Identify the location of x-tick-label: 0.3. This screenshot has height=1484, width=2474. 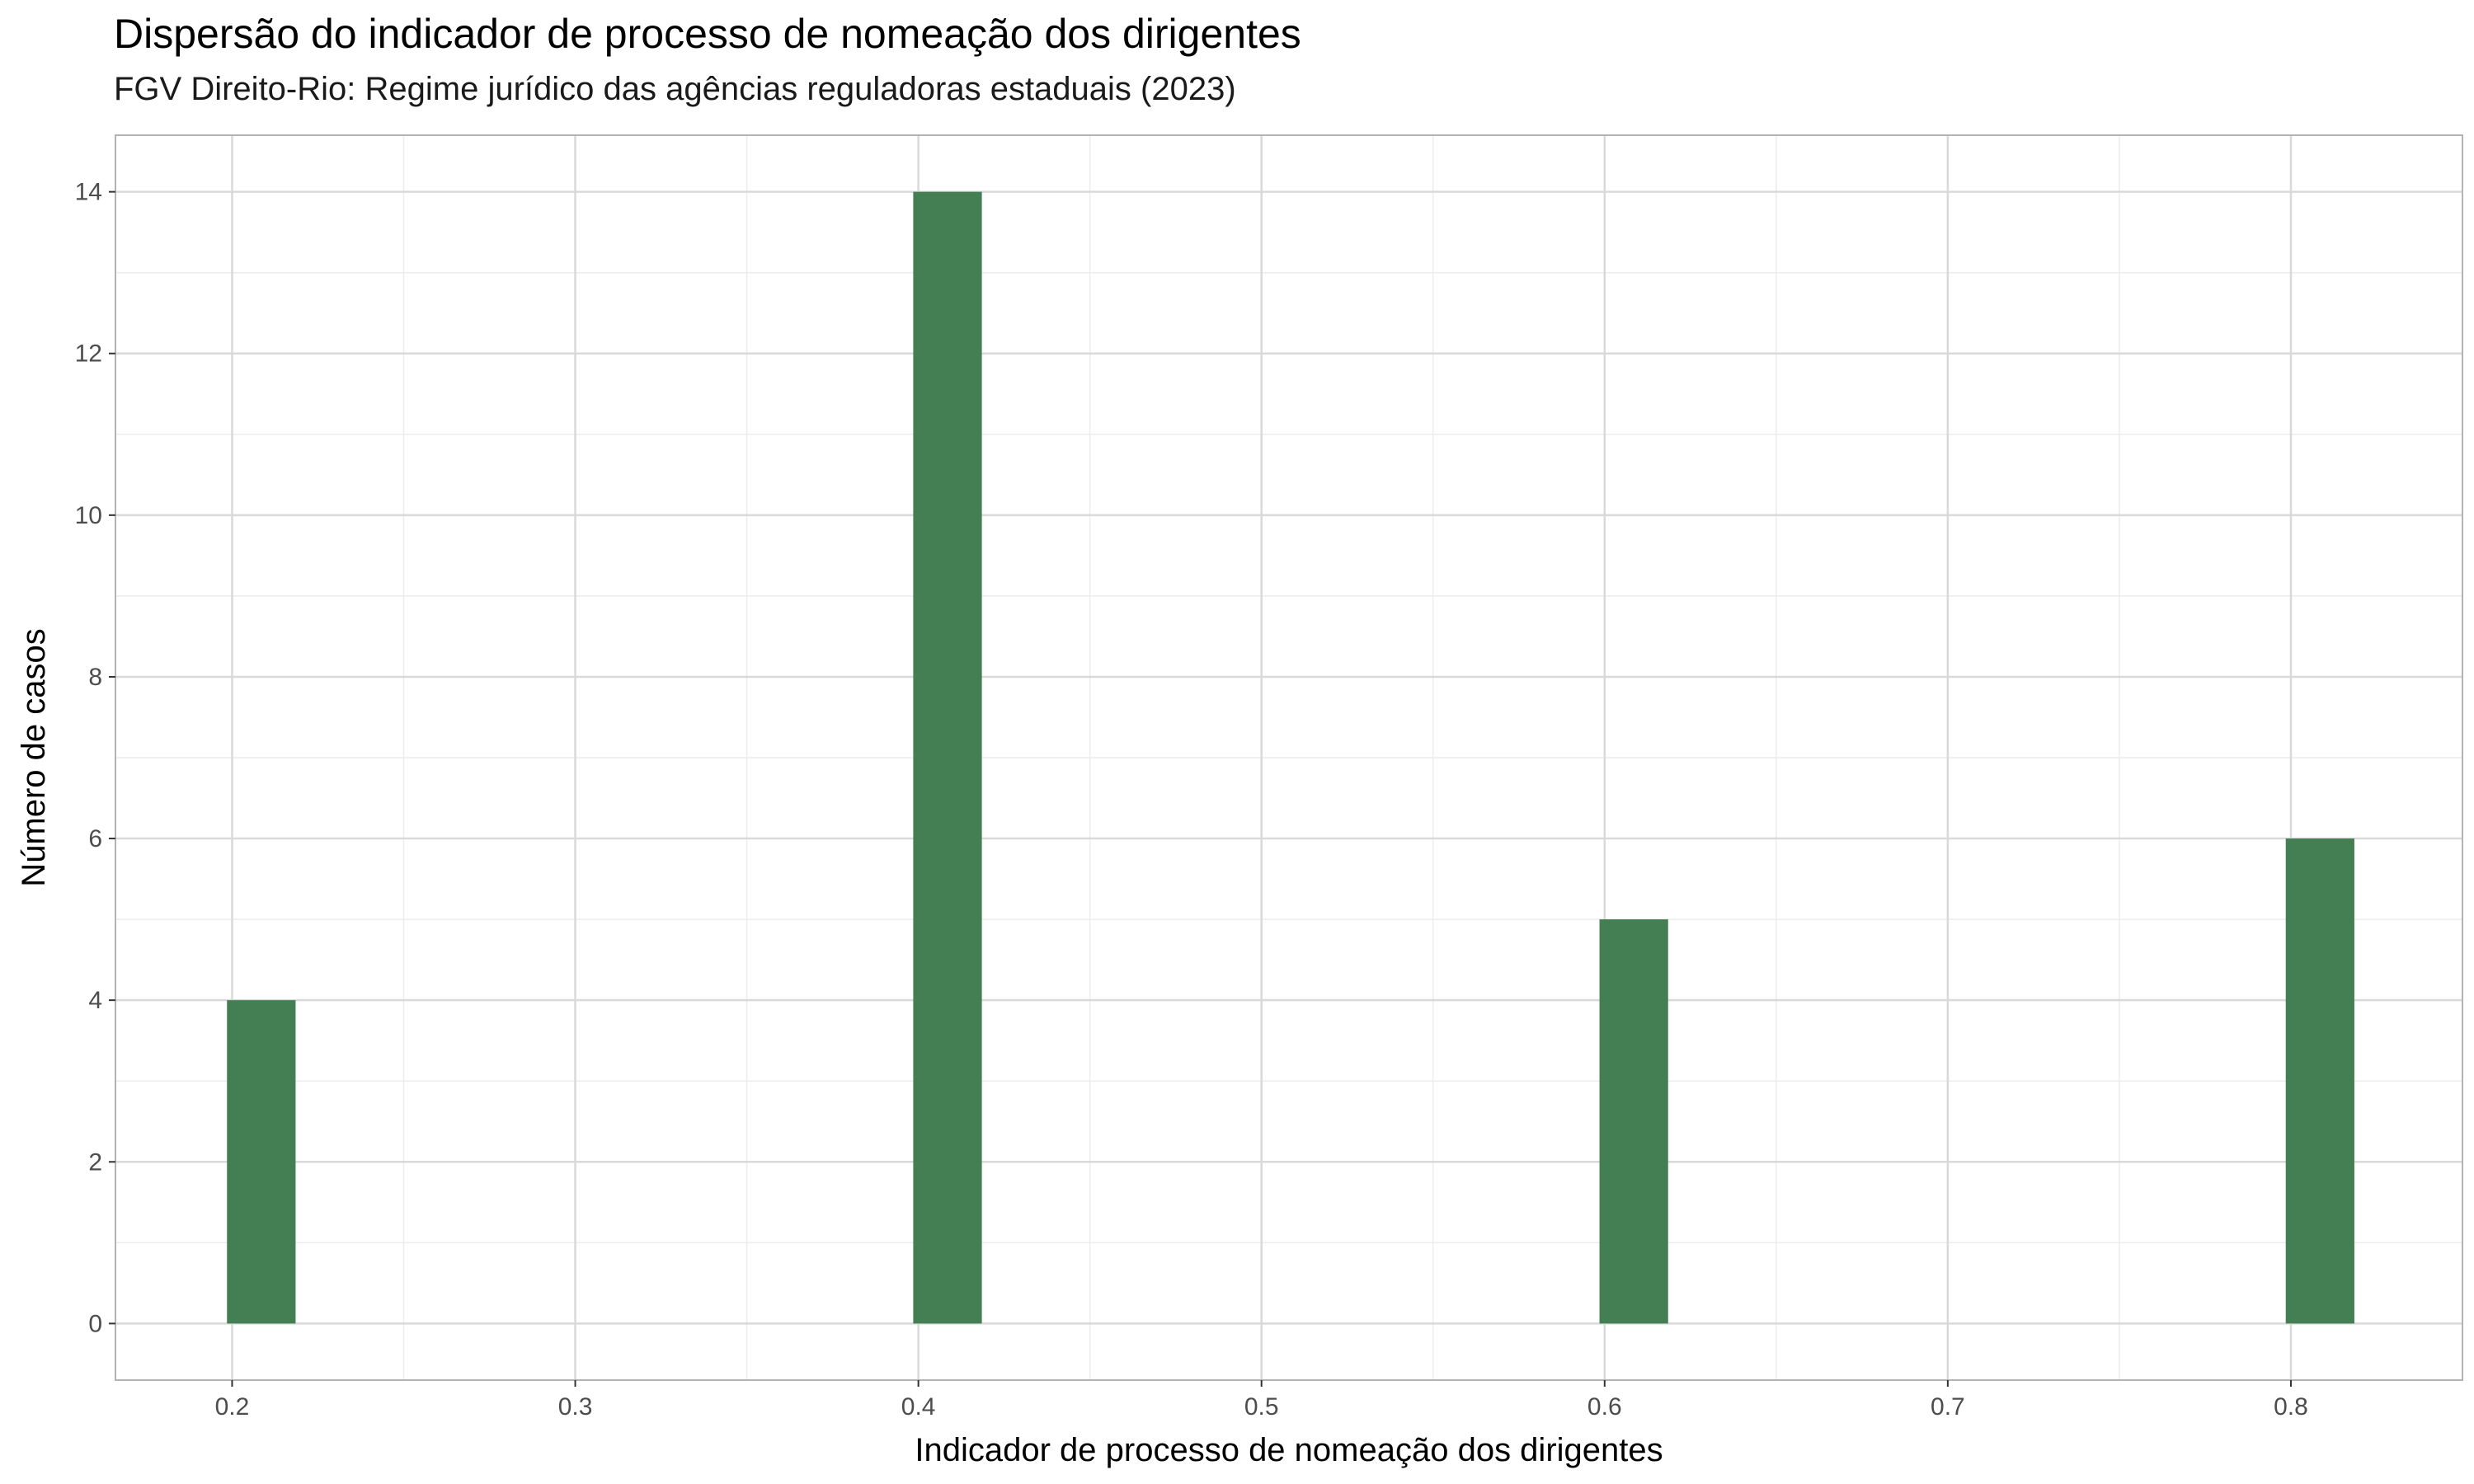
(575, 1407).